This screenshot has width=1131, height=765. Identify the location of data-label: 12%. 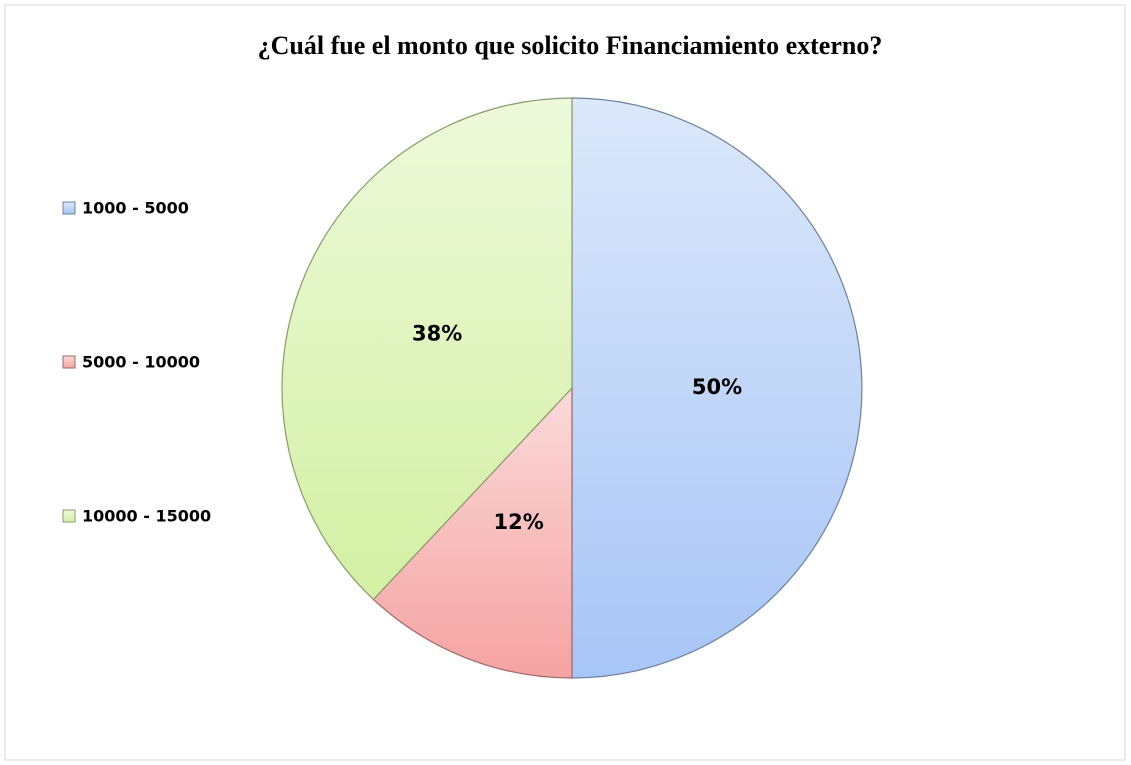
(518, 522).